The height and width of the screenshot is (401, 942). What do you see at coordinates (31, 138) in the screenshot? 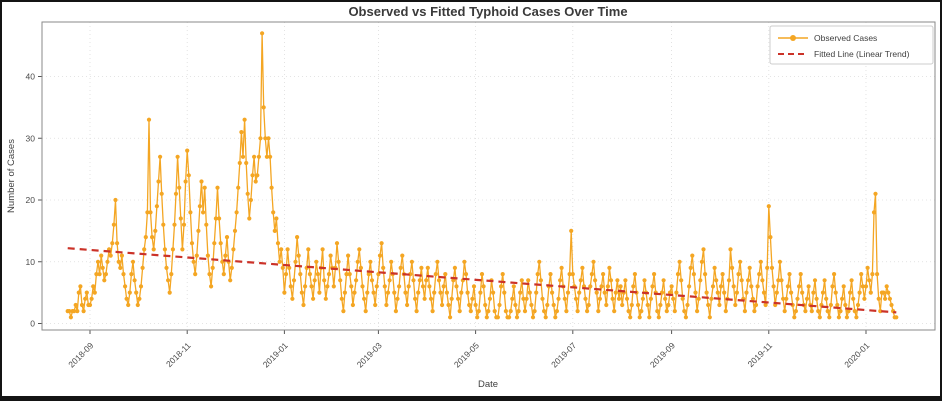
I see `y-tick-label: 30` at bounding box center [31, 138].